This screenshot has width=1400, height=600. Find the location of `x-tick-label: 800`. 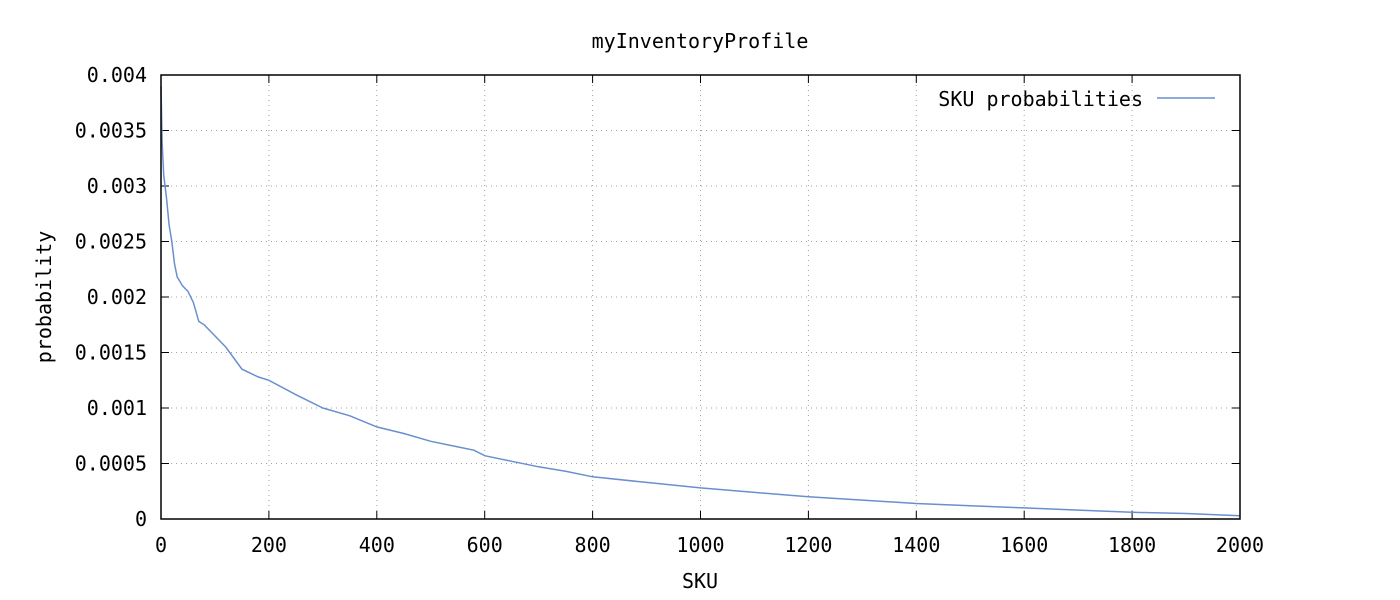

x-tick-label: 800 is located at coordinates (593, 545).